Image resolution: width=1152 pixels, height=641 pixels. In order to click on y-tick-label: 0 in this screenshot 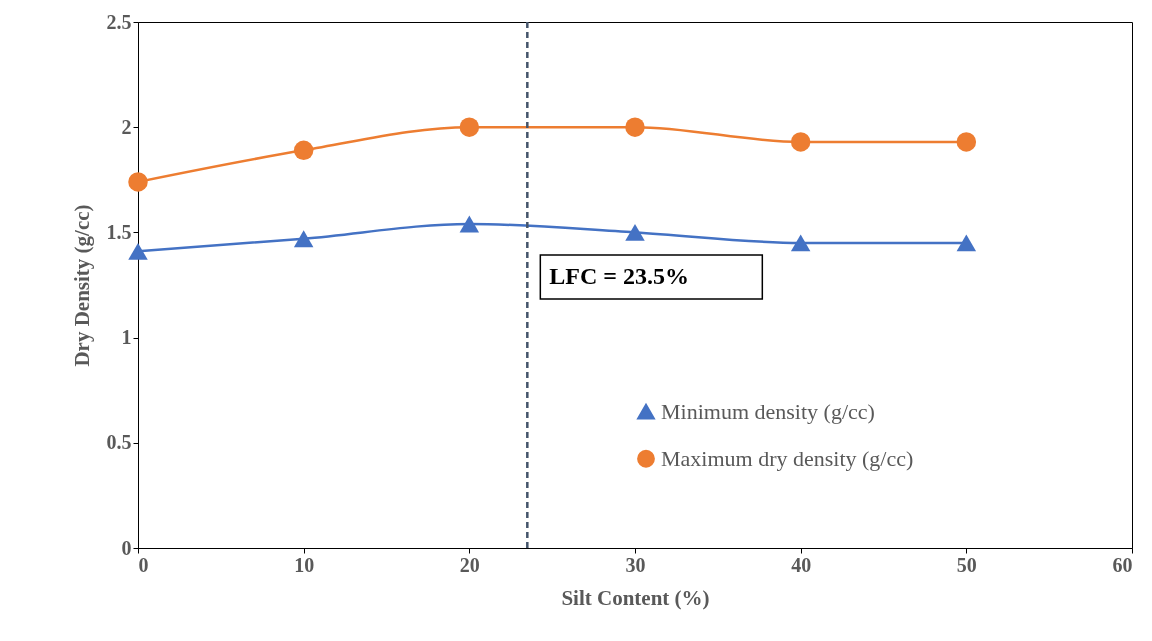, I will do `click(126, 547)`.